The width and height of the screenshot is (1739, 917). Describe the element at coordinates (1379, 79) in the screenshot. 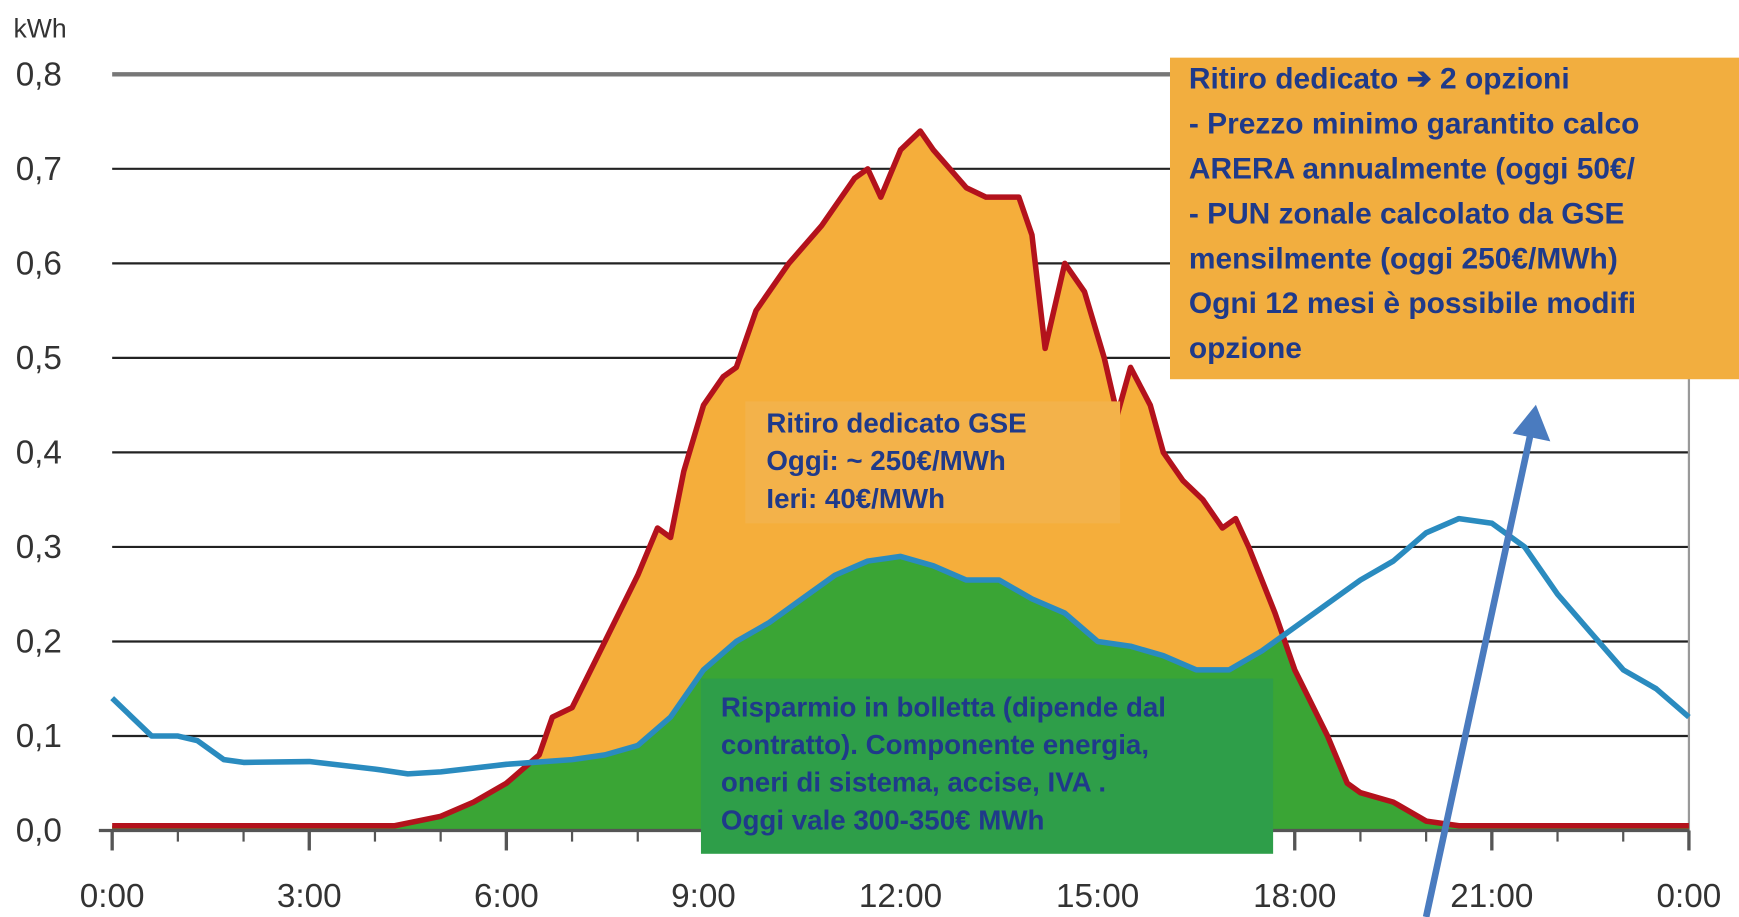

I see `annotation-text: Ritiro dedicato ➔ 2 opzioni` at that location.